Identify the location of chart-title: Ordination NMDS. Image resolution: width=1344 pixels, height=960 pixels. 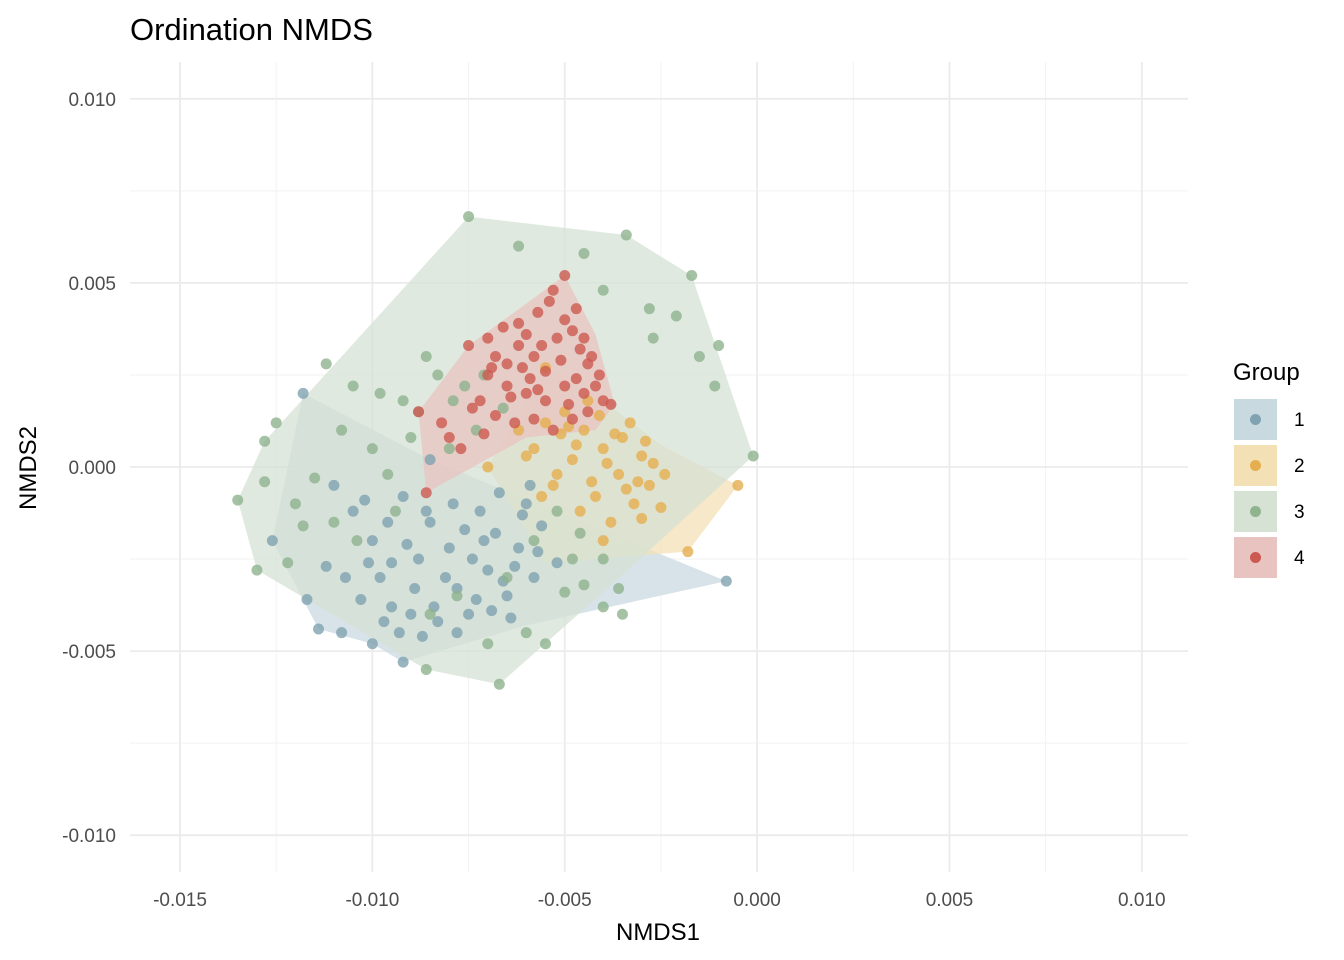
(251, 29).